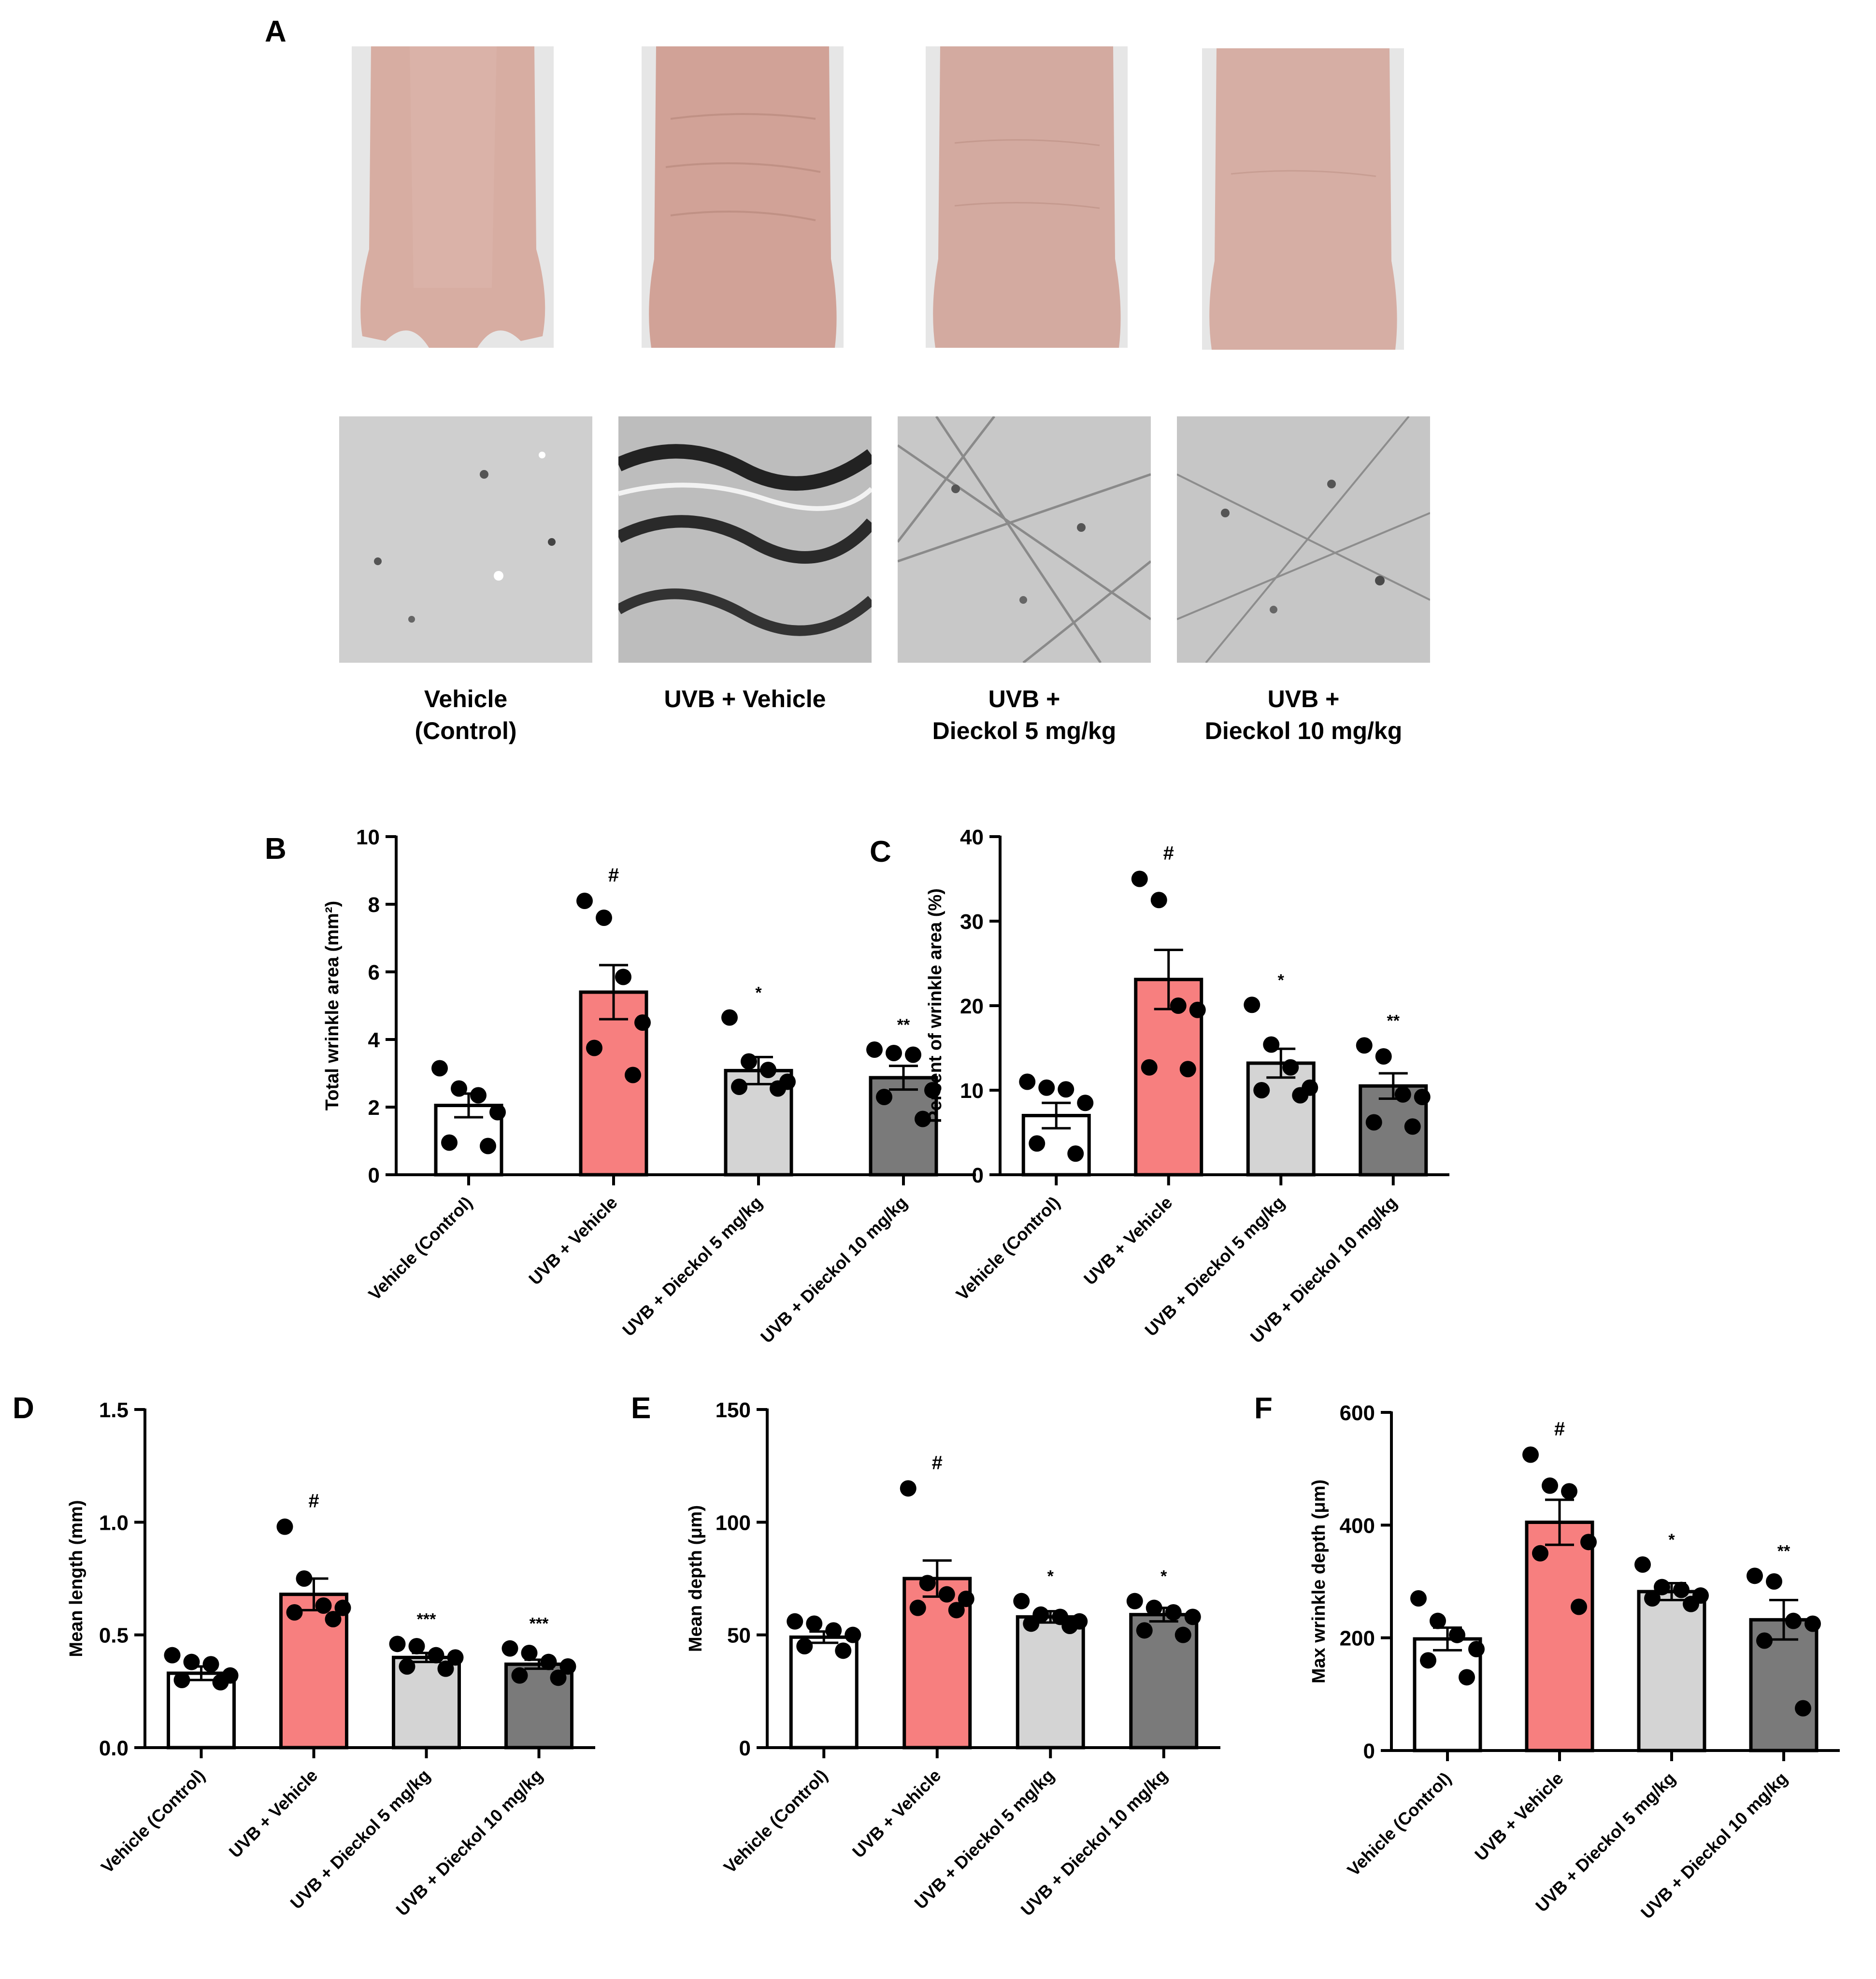 This screenshot has height=1979, width=1876. Describe the element at coordinates (745, 539) in the screenshot. I see `replica-image-uvb-vehicle` at that location.